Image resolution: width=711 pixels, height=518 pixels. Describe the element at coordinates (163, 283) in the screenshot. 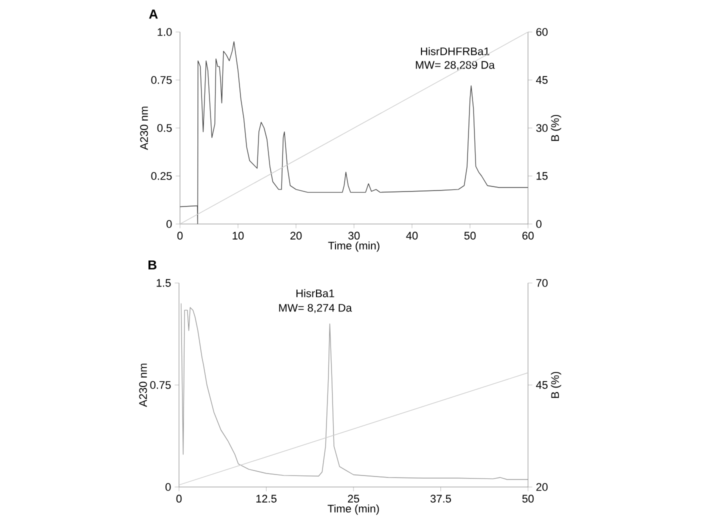

I see `y-tick-label: 1.5` at that location.